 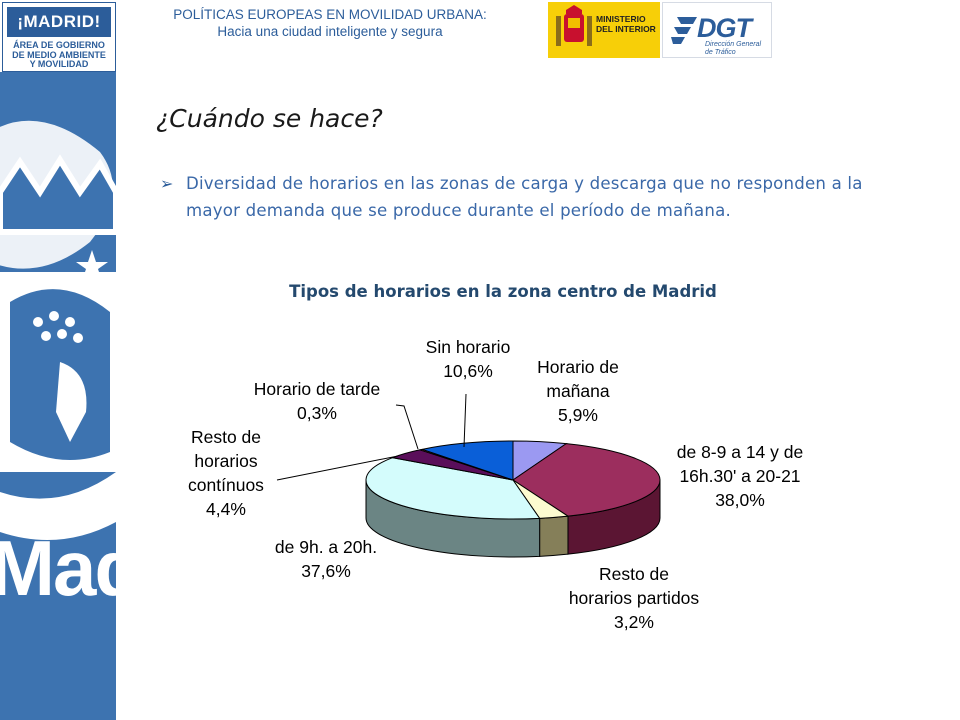 I want to click on header-line-1: POLÍTICAS EUROPEAS EN MOVILIDAD URBANA:, so click(x=330, y=14).